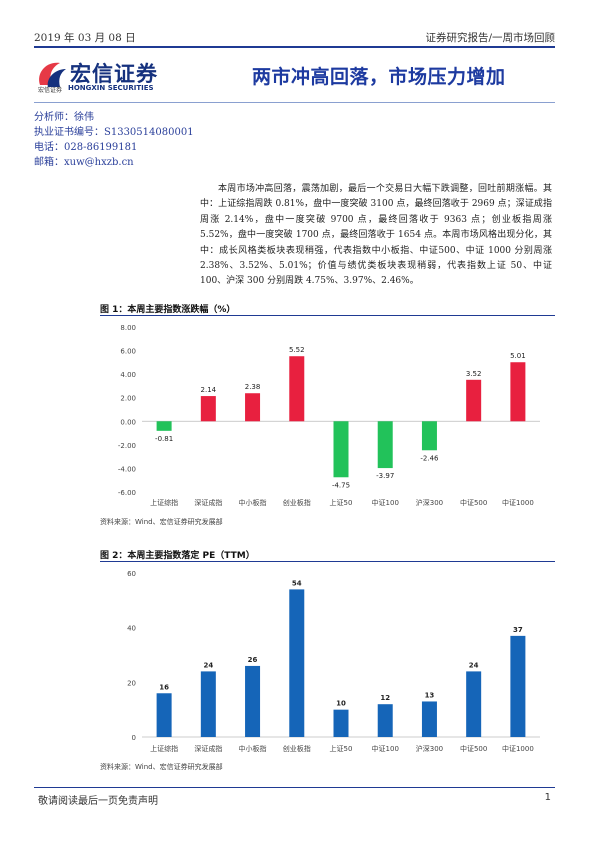  I want to click on footer-divider, so click(294, 787).